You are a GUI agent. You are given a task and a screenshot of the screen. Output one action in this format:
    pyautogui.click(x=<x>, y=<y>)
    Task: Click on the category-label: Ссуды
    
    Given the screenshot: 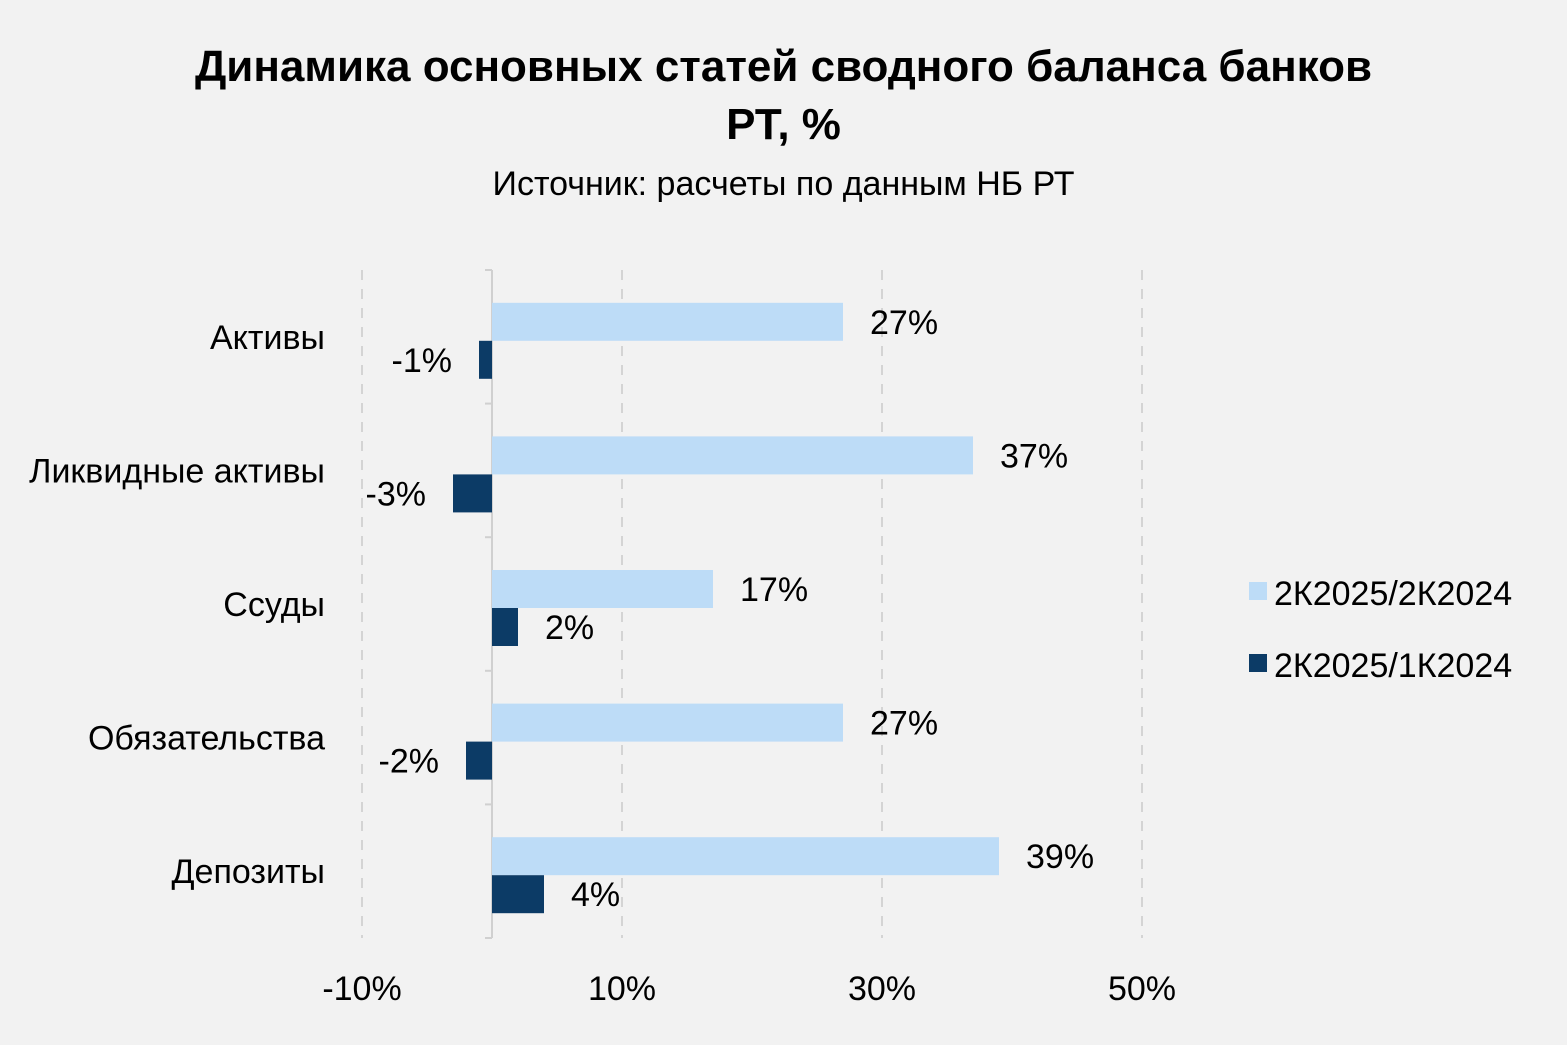 What is the action you would take?
    pyautogui.click(x=274, y=605)
    